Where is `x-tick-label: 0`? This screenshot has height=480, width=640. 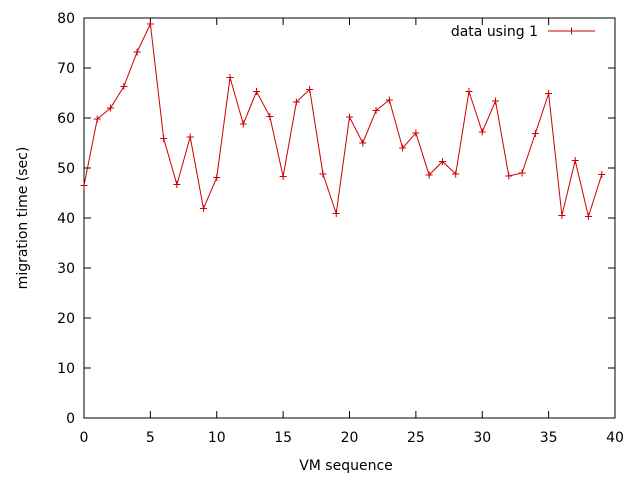
x-tick-label: 0 is located at coordinates (84, 438).